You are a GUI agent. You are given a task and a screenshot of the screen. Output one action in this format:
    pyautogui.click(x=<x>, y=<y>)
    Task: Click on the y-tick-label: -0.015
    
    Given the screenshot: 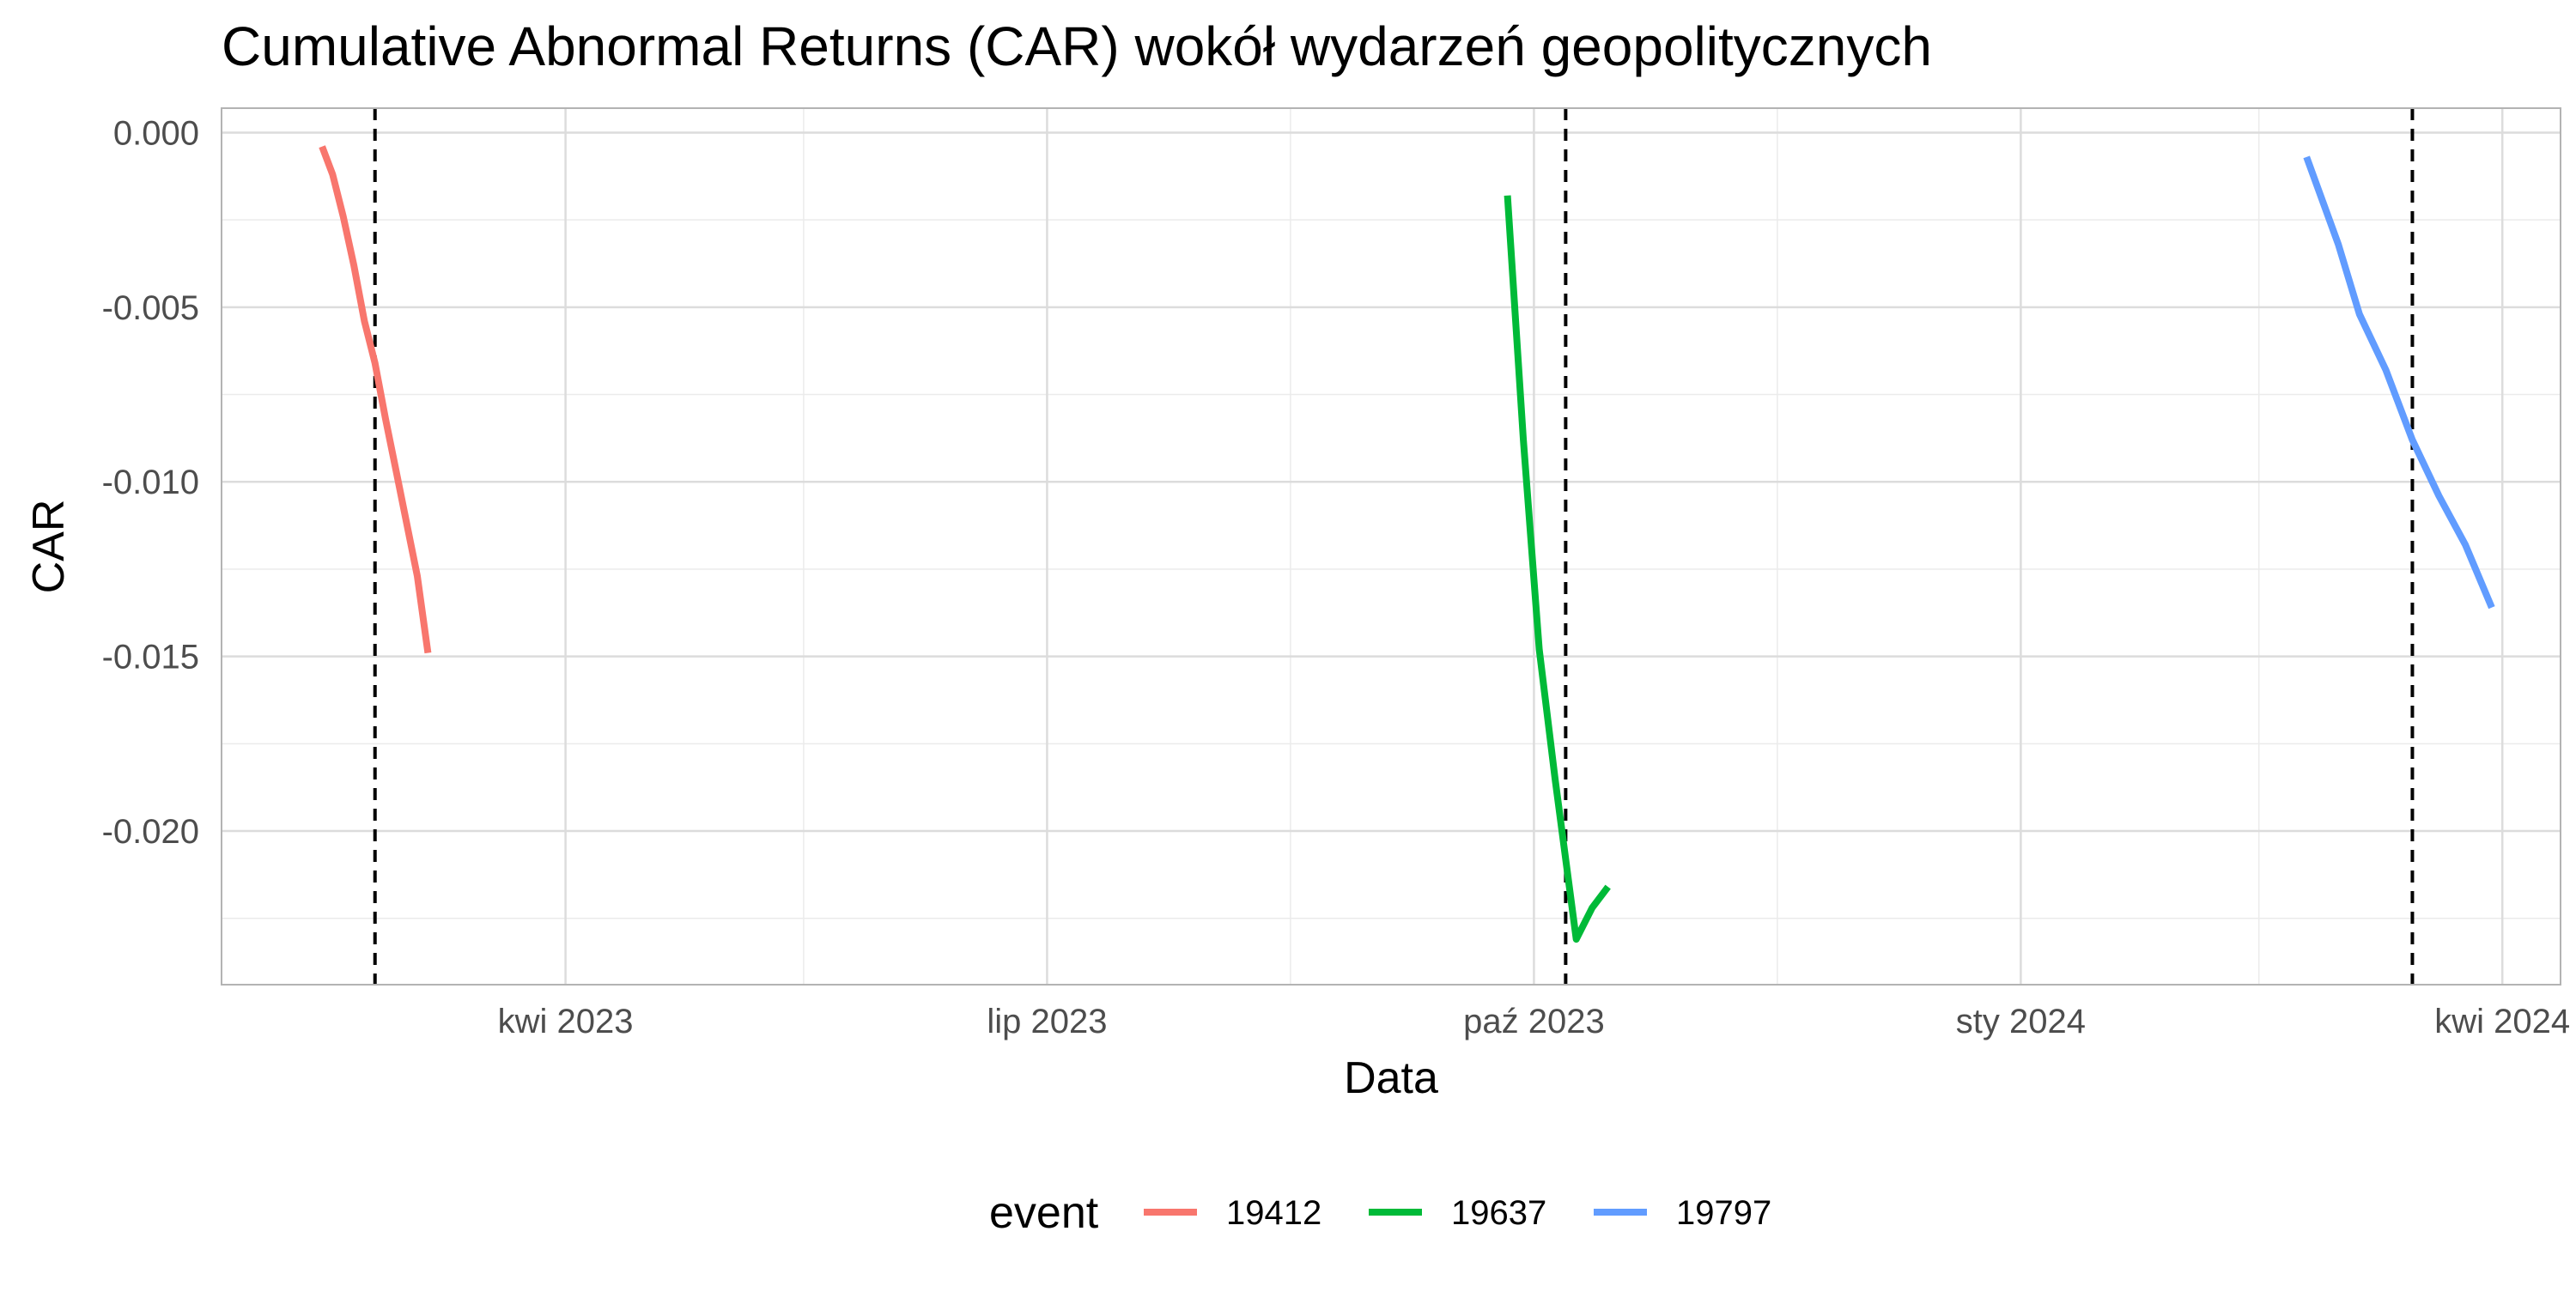 What is the action you would take?
    pyautogui.click(x=150, y=657)
    